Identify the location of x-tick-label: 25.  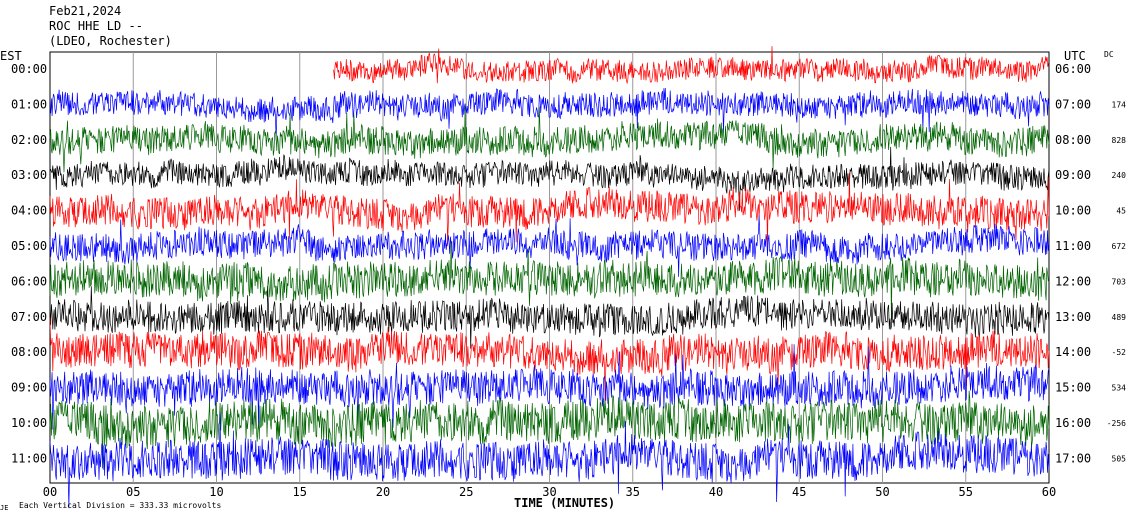
(466, 492).